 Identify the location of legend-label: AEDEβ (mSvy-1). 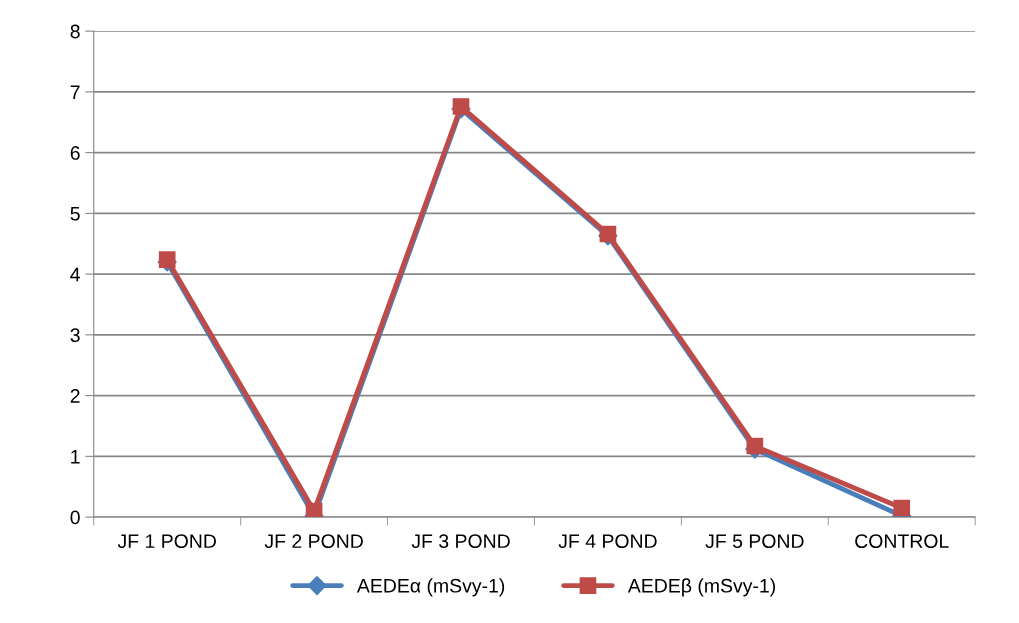
(701, 587).